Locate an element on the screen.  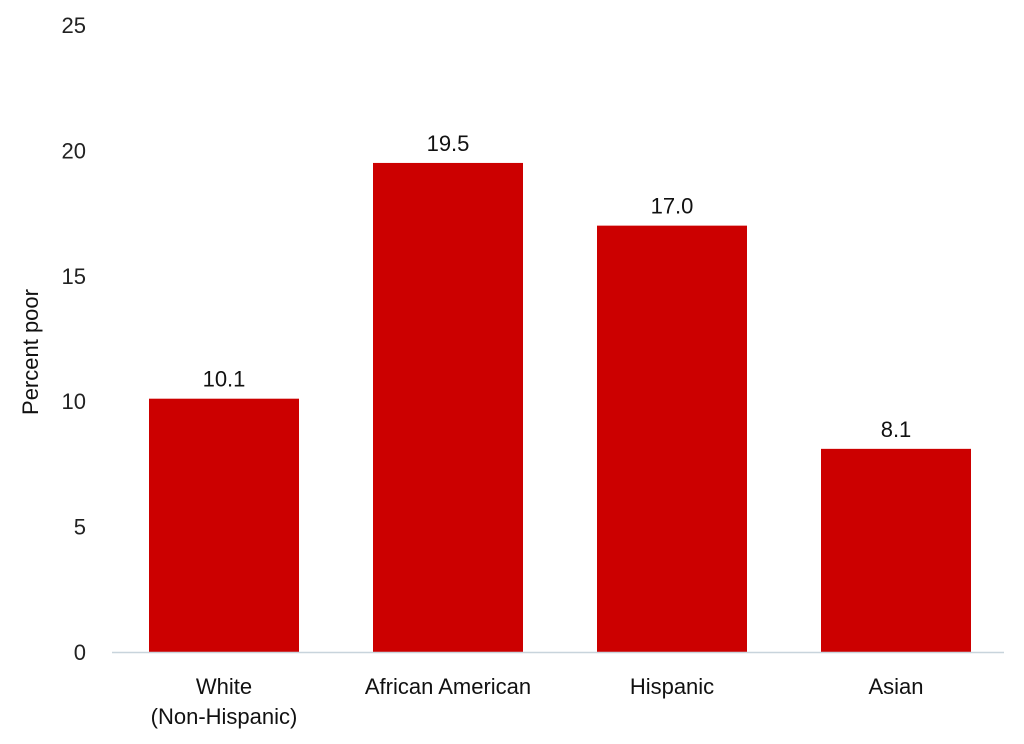
category-label-line: Asian is located at coordinates (895, 686).